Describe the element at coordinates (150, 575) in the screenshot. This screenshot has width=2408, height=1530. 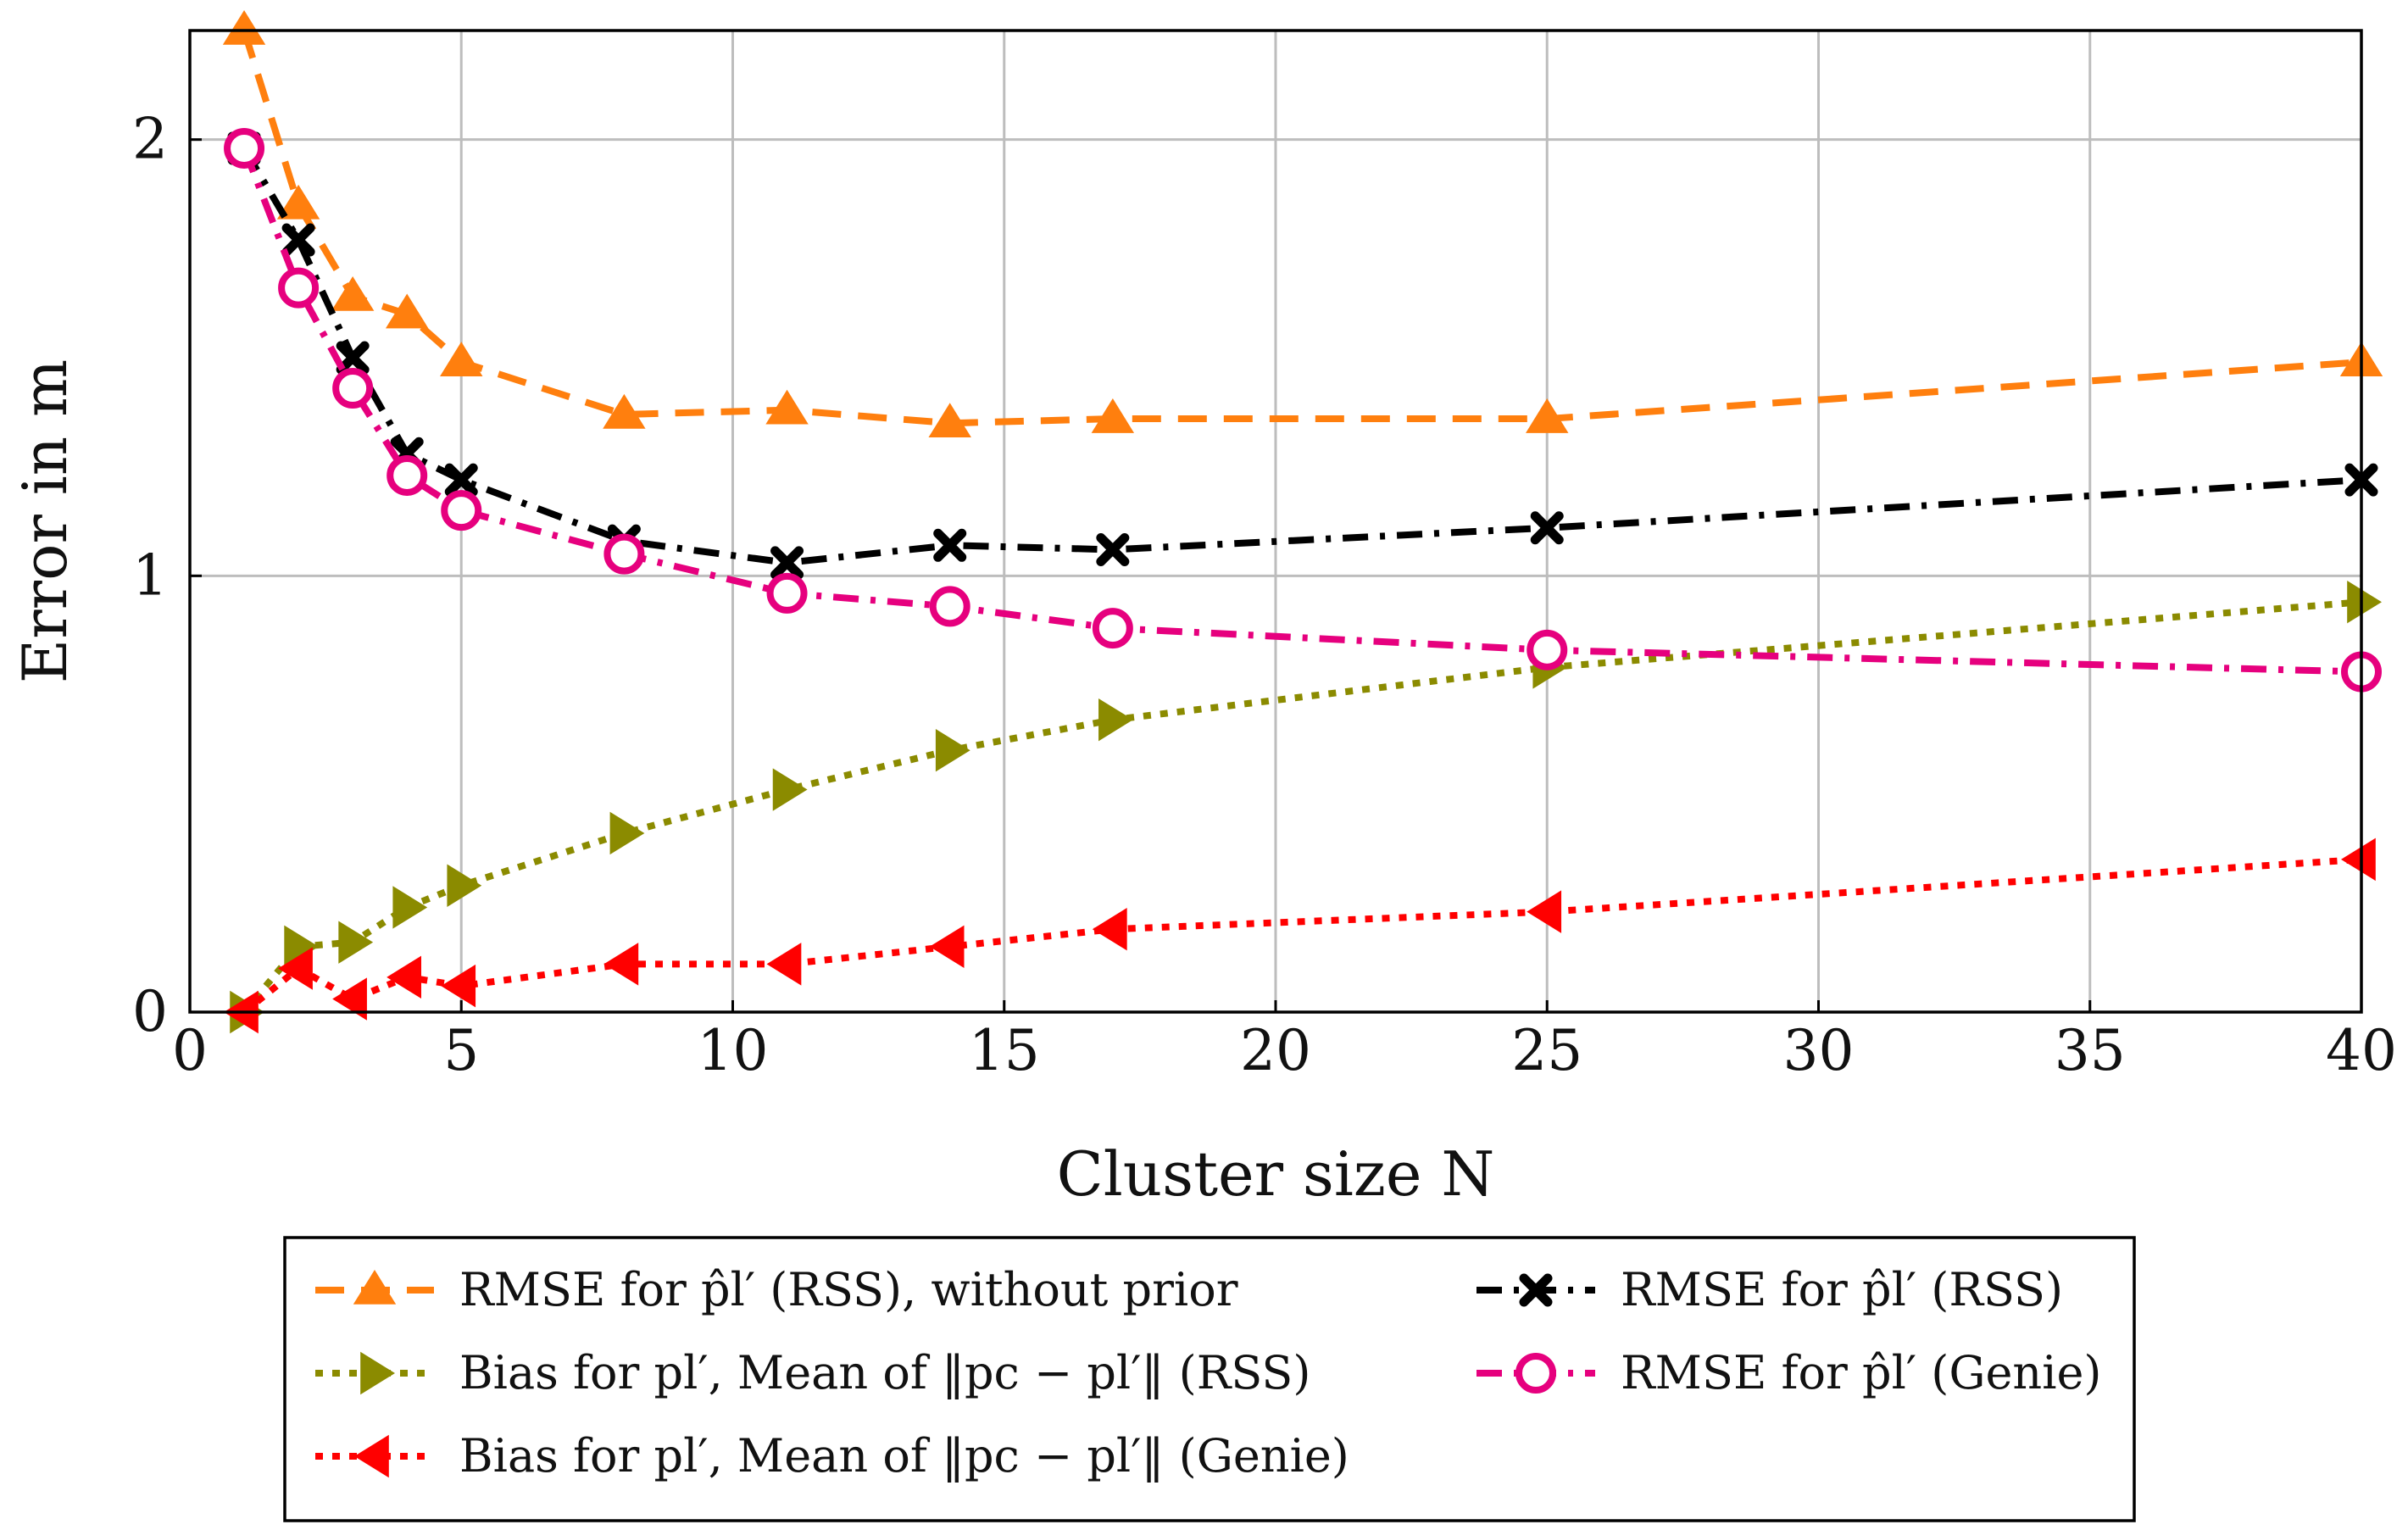
I see `y-tick-label: 1` at that location.